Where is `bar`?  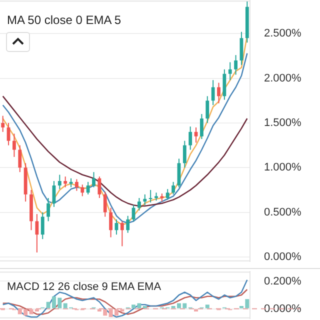 bar is located at coordinates (207, 306).